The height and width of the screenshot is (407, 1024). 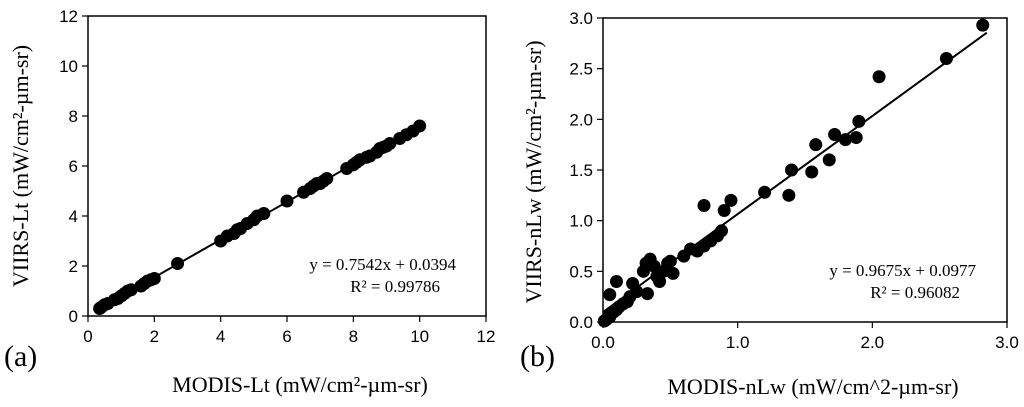 What do you see at coordinates (902, 270) in the screenshot?
I see `equation-b: y = 0.9675x + 0.0977` at bounding box center [902, 270].